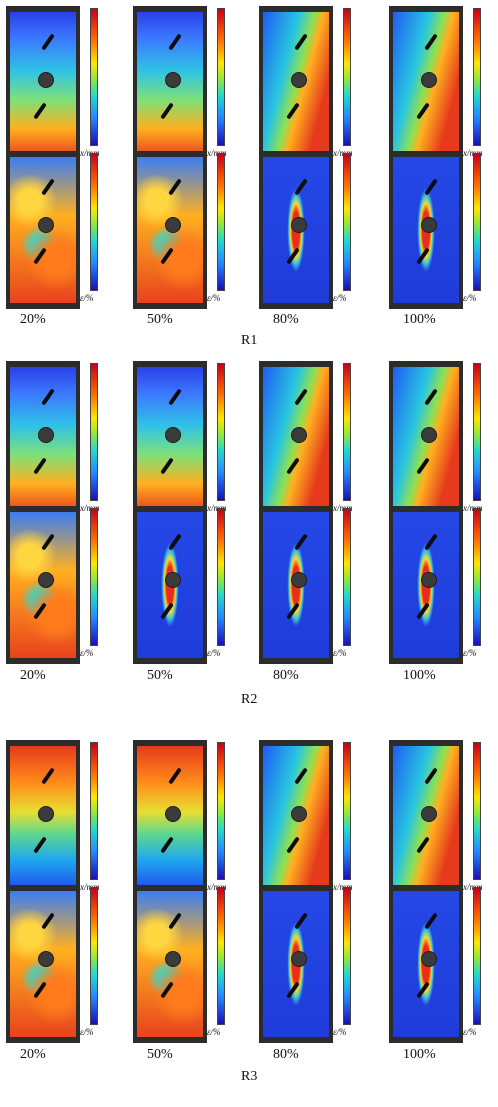  Describe the element at coordinates (419, 1054) in the screenshot. I see `percent-label-r3-4: 100%` at that location.